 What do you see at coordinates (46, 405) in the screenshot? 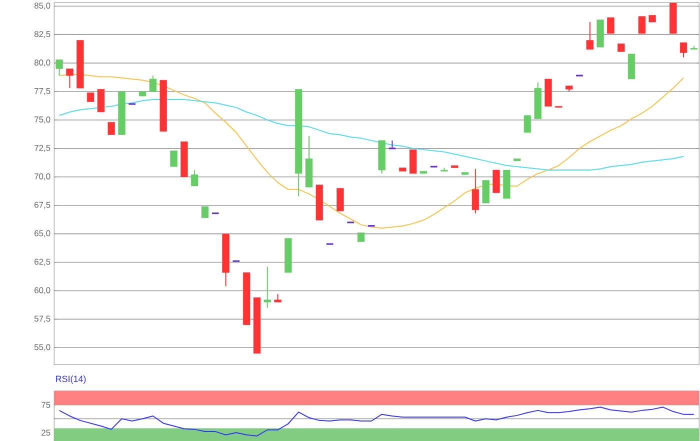
I see `y-tick-label: 75` at bounding box center [46, 405].